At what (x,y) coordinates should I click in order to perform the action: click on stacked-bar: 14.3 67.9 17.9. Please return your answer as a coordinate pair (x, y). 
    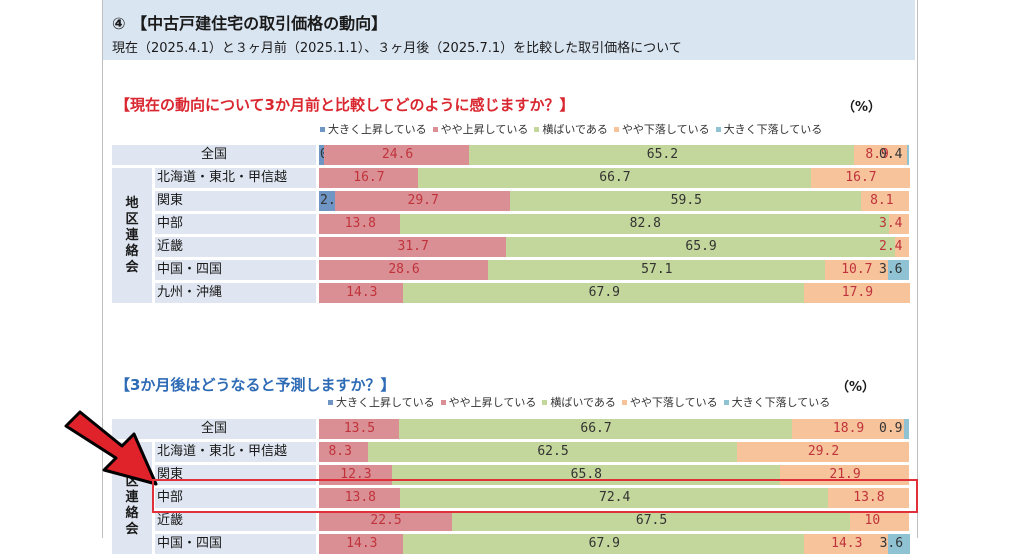
    Looking at the image, I should click on (614, 293).